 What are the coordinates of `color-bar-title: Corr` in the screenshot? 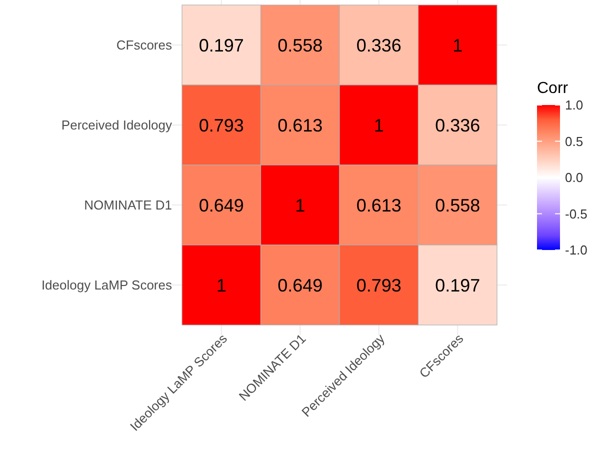 It's located at (553, 88).